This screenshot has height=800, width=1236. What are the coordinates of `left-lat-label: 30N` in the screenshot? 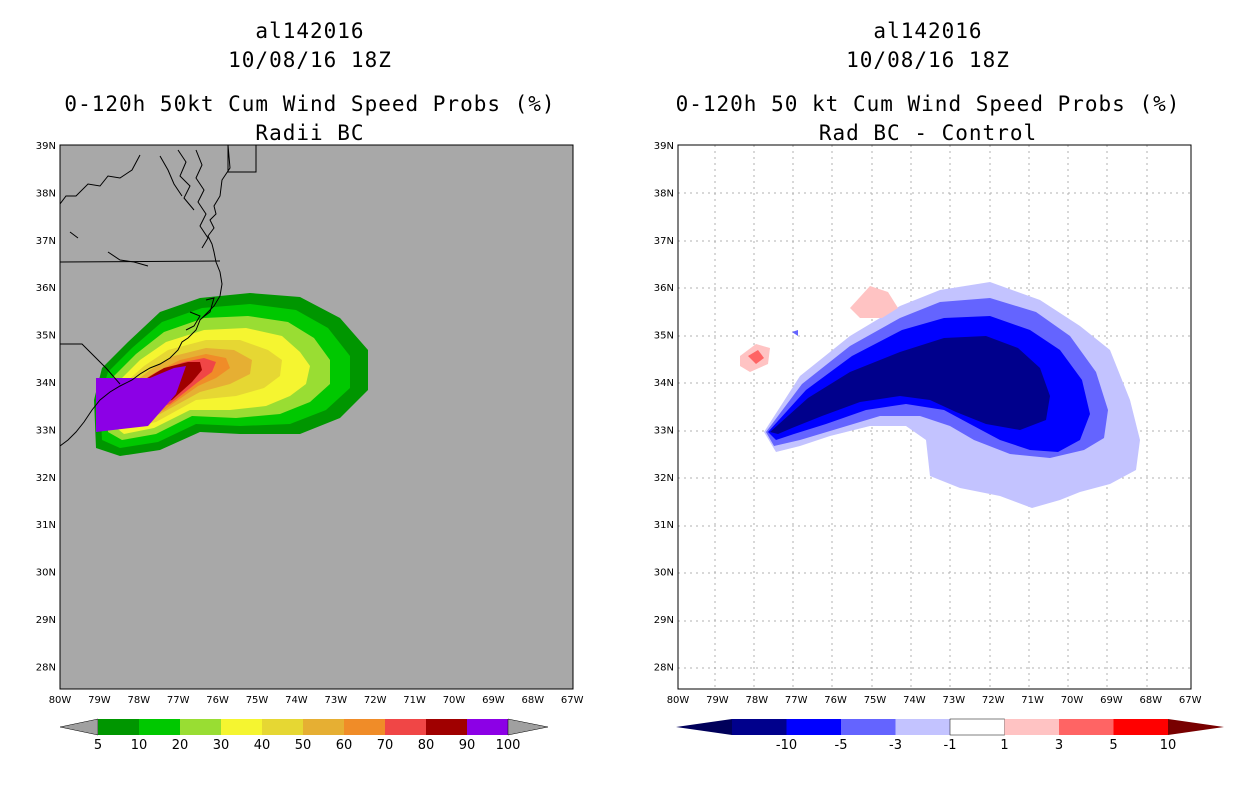 It's located at (46, 573).